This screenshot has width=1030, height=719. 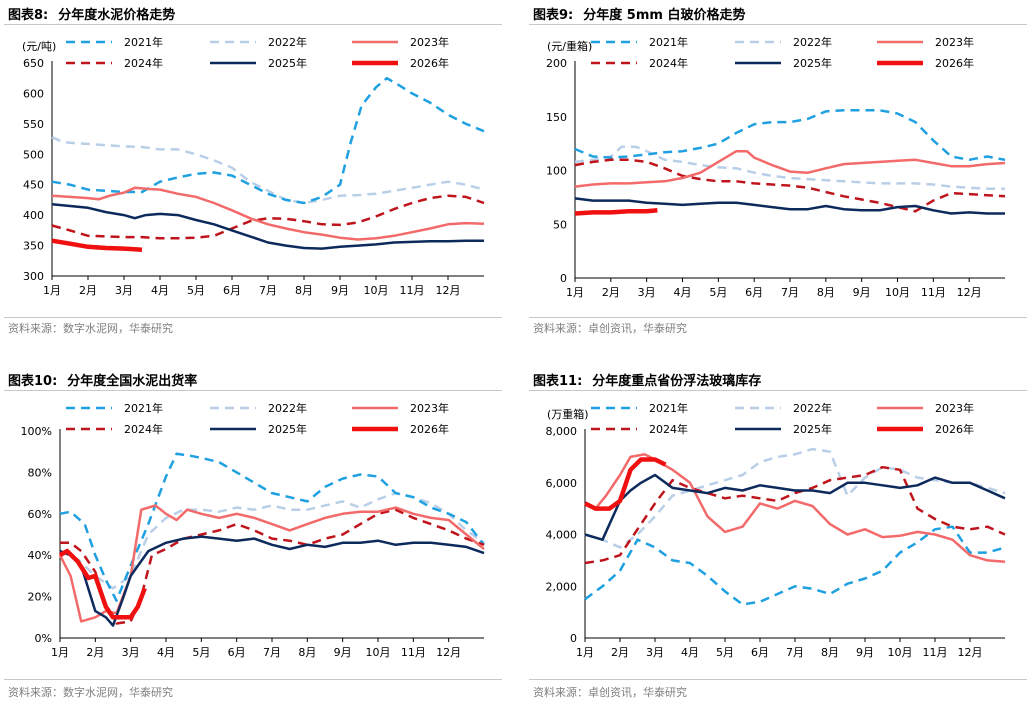 I want to click on panel-title: 图表10: 分年度全国水泥出货率, so click(x=103, y=381).